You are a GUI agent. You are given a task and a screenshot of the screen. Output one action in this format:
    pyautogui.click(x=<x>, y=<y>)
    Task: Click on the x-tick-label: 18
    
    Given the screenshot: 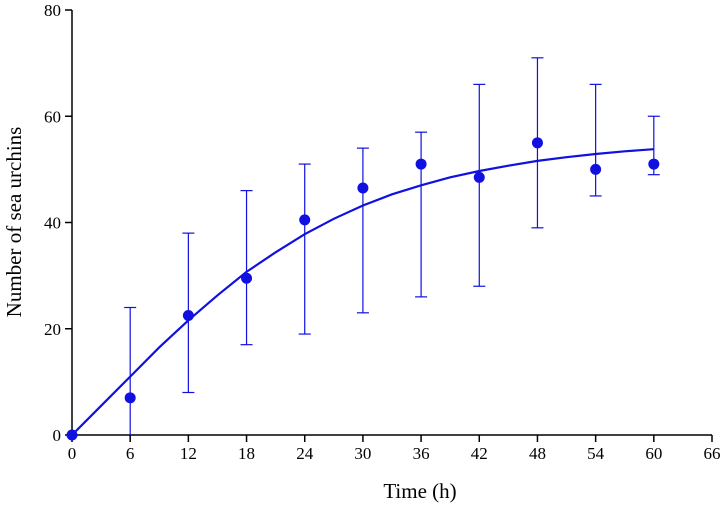 What is the action you would take?
    pyautogui.click(x=246, y=453)
    